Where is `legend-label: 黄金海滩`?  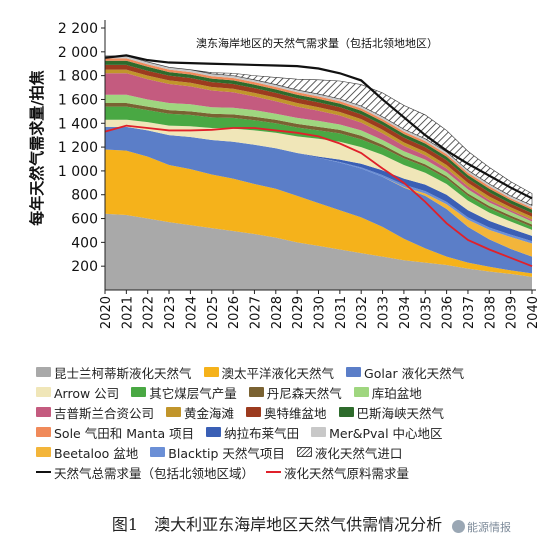 legend-label: 黄金海滩 is located at coordinates (209, 413).